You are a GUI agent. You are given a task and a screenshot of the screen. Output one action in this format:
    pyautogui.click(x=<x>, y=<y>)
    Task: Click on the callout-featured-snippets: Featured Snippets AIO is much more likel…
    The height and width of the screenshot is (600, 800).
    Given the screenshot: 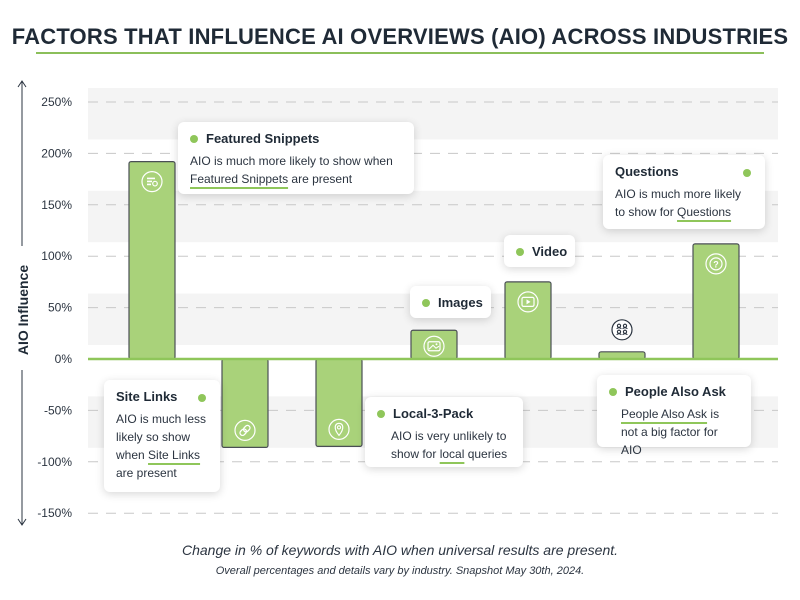 What is the action you would take?
    pyautogui.click(x=296, y=158)
    